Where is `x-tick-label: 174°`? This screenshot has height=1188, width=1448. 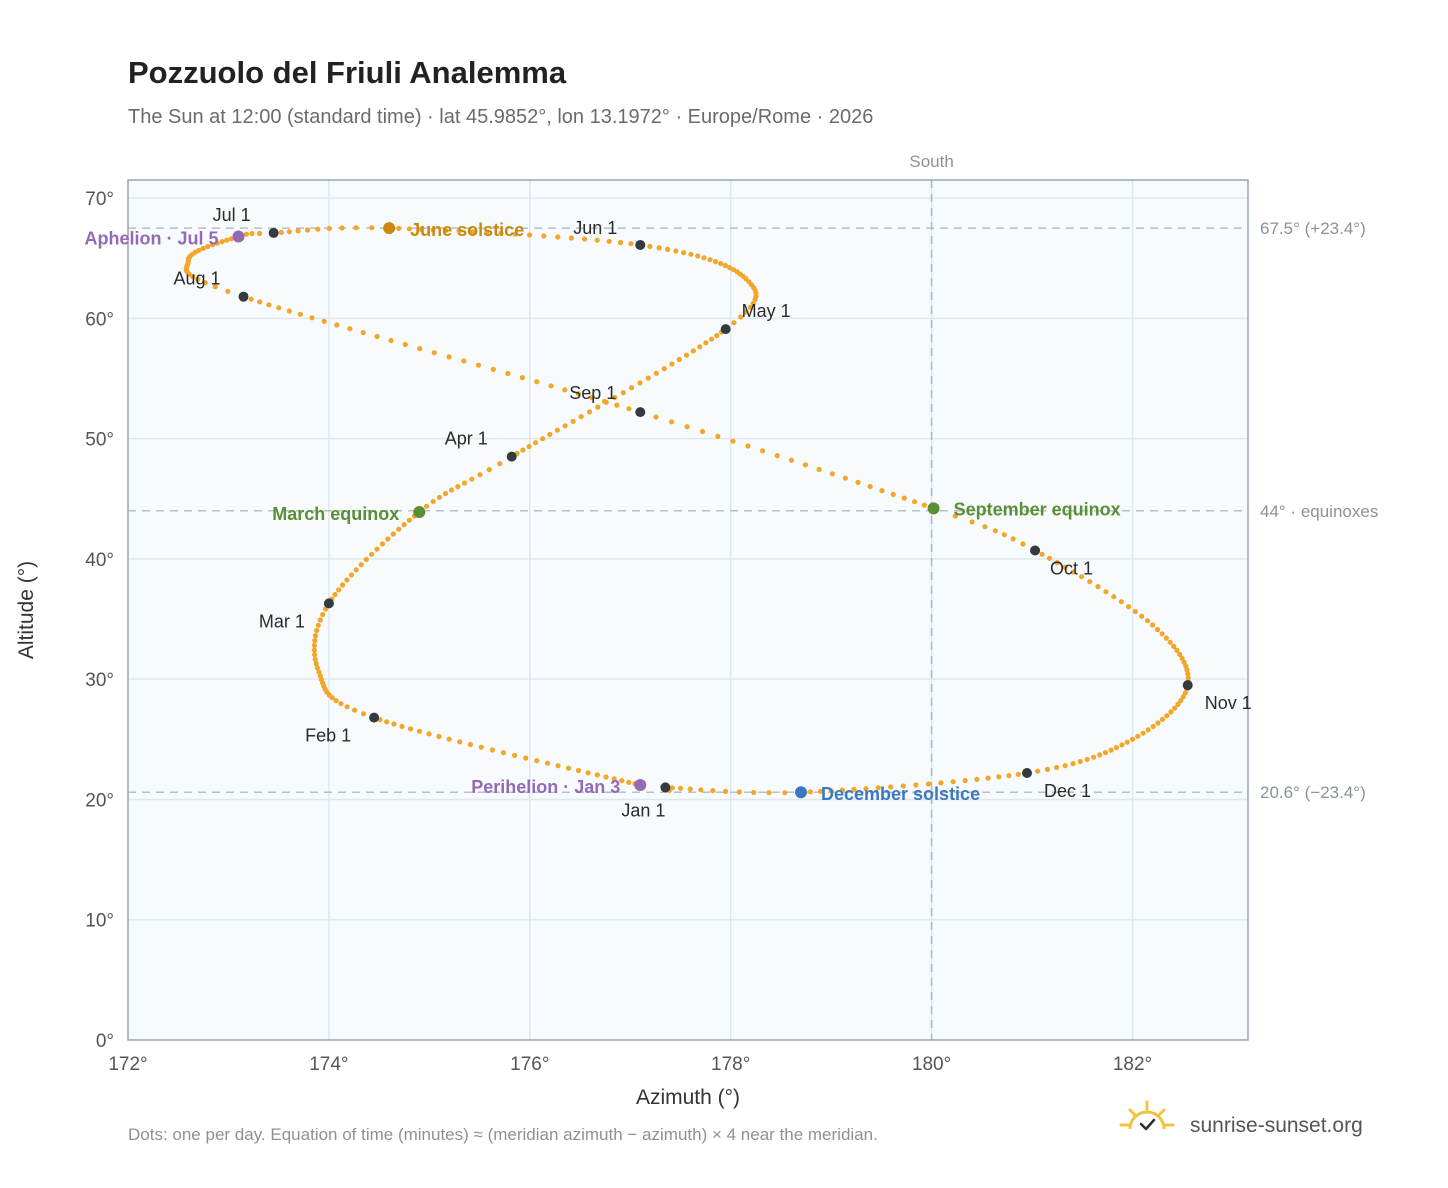
x-tick-label: 174° is located at coordinates (328, 1064).